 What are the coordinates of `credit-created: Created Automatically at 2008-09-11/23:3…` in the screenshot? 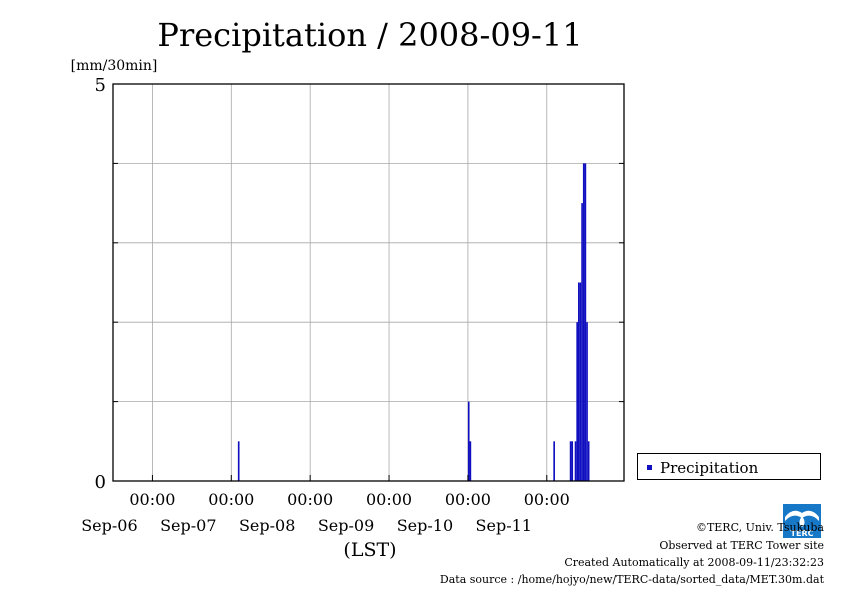 It's located at (694, 562).